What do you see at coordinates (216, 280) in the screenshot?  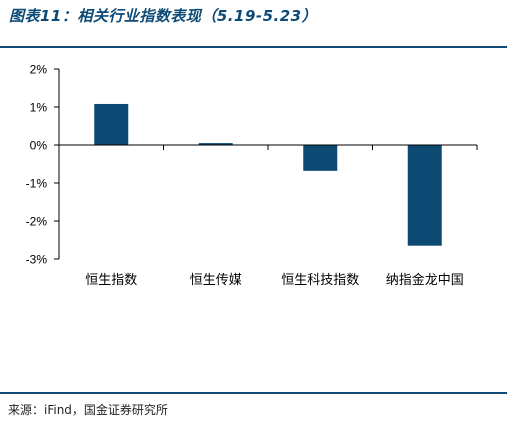 I see `x-tick-label: 恒生传媒` at bounding box center [216, 280].